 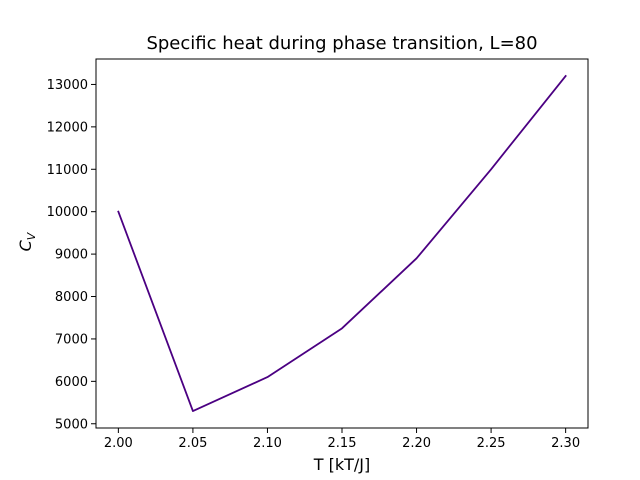 What do you see at coordinates (67, 85) in the screenshot?
I see `y-tick-label-8: 13000` at bounding box center [67, 85].